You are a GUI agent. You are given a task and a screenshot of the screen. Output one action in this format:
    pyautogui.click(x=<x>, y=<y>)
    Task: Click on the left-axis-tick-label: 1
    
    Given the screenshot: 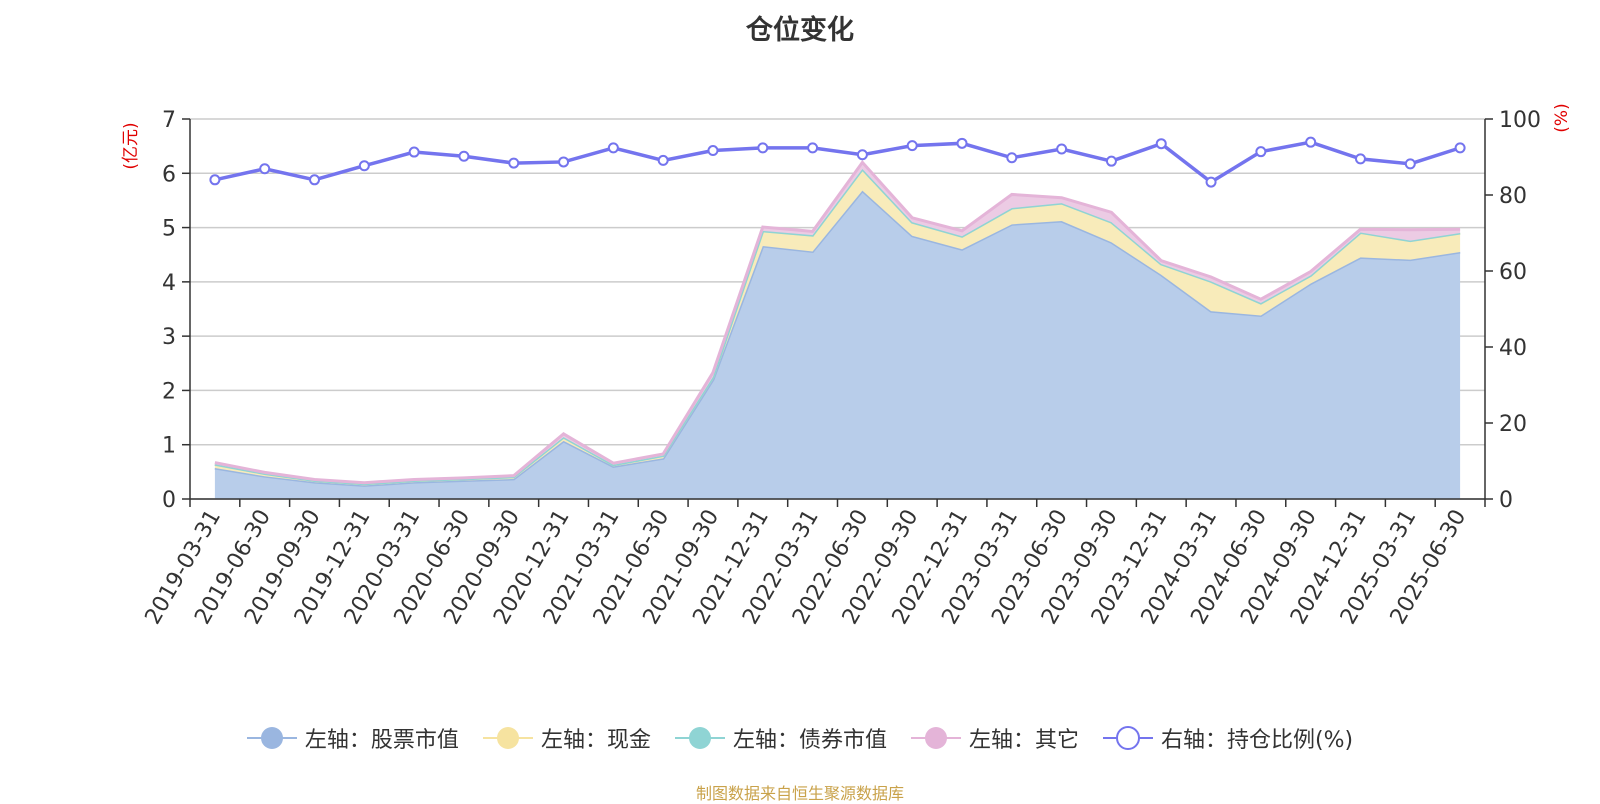 What is the action you would take?
    pyautogui.click(x=169, y=446)
    